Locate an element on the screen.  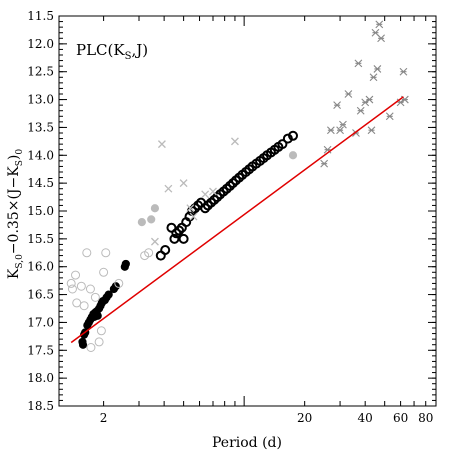
x-tick-label: 20 is located at coordinates (304, 418).